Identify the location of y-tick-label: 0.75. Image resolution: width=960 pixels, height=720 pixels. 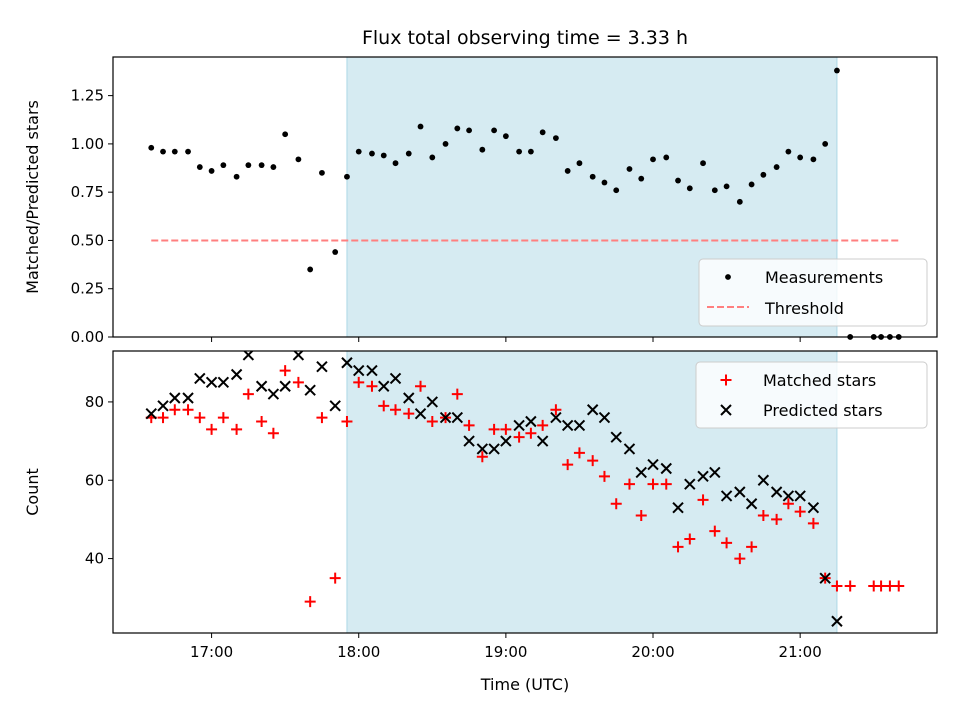
(87, 192).